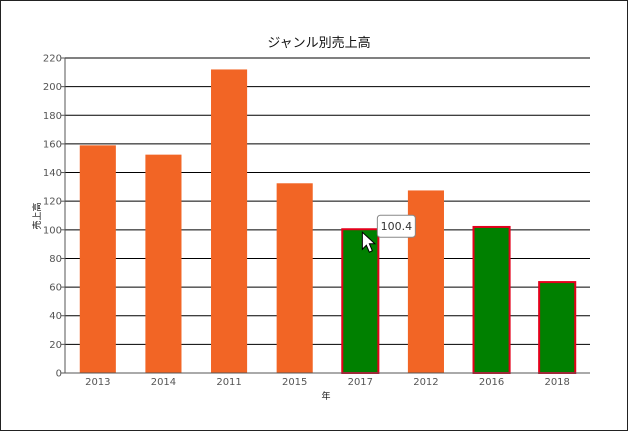 The width and height of the screenshot is (628, 431). What do you see at coordinates (294, 382) in the screenshot?
I see `x-tick-label: 2015` at bounding box center [294, 382].